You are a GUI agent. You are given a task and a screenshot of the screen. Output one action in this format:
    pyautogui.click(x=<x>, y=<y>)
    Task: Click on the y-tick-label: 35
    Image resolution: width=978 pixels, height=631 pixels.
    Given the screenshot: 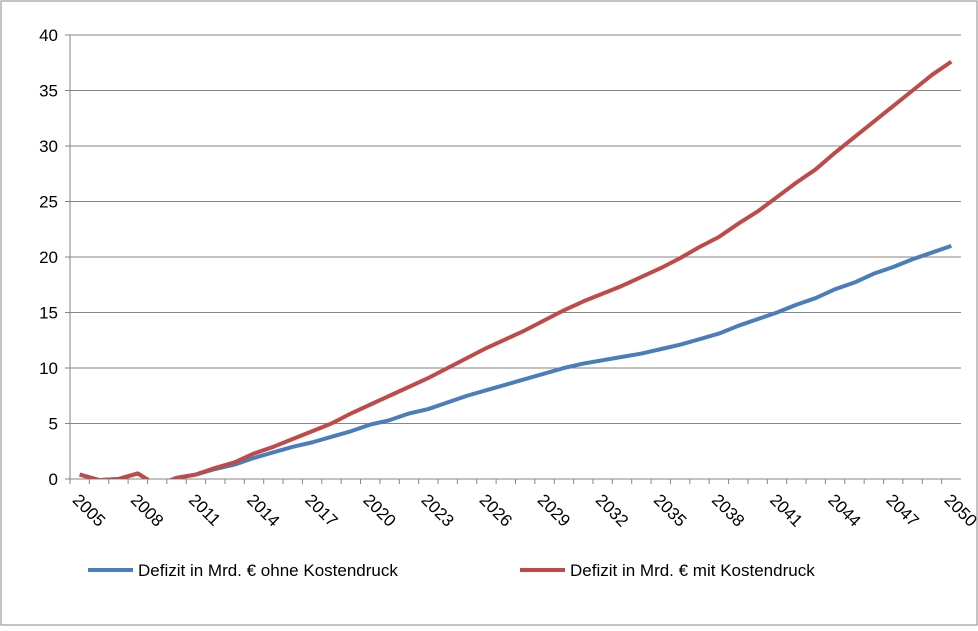 What is the action you would take?
    pyautogui.click(x=48, y=91)
    